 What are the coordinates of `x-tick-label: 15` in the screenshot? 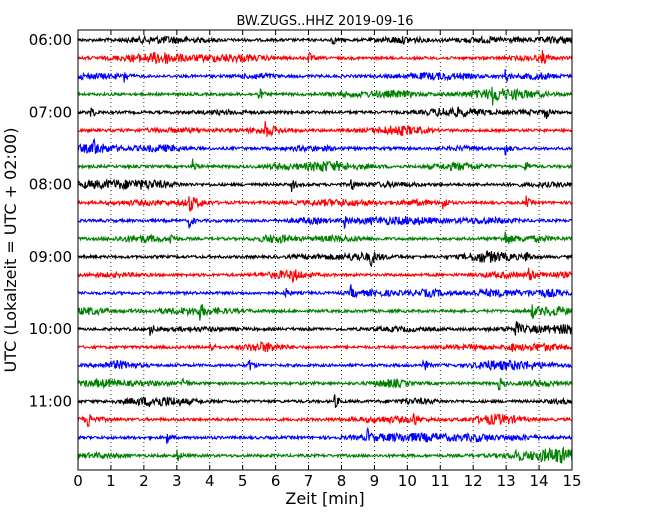 It's located at (571, 481).